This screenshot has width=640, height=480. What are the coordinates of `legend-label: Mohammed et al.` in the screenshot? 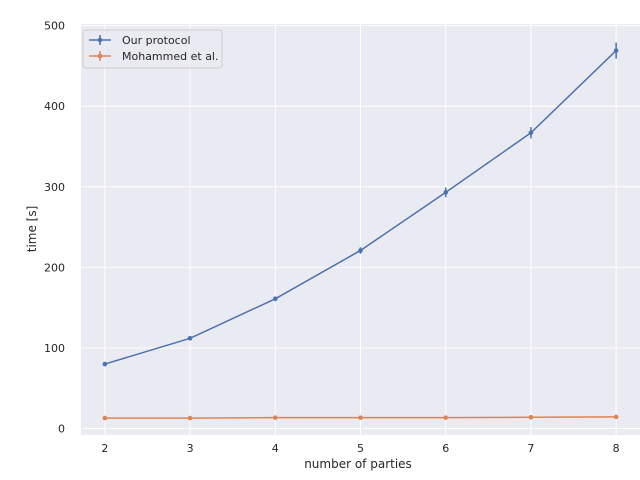 It's located at (170, 56).